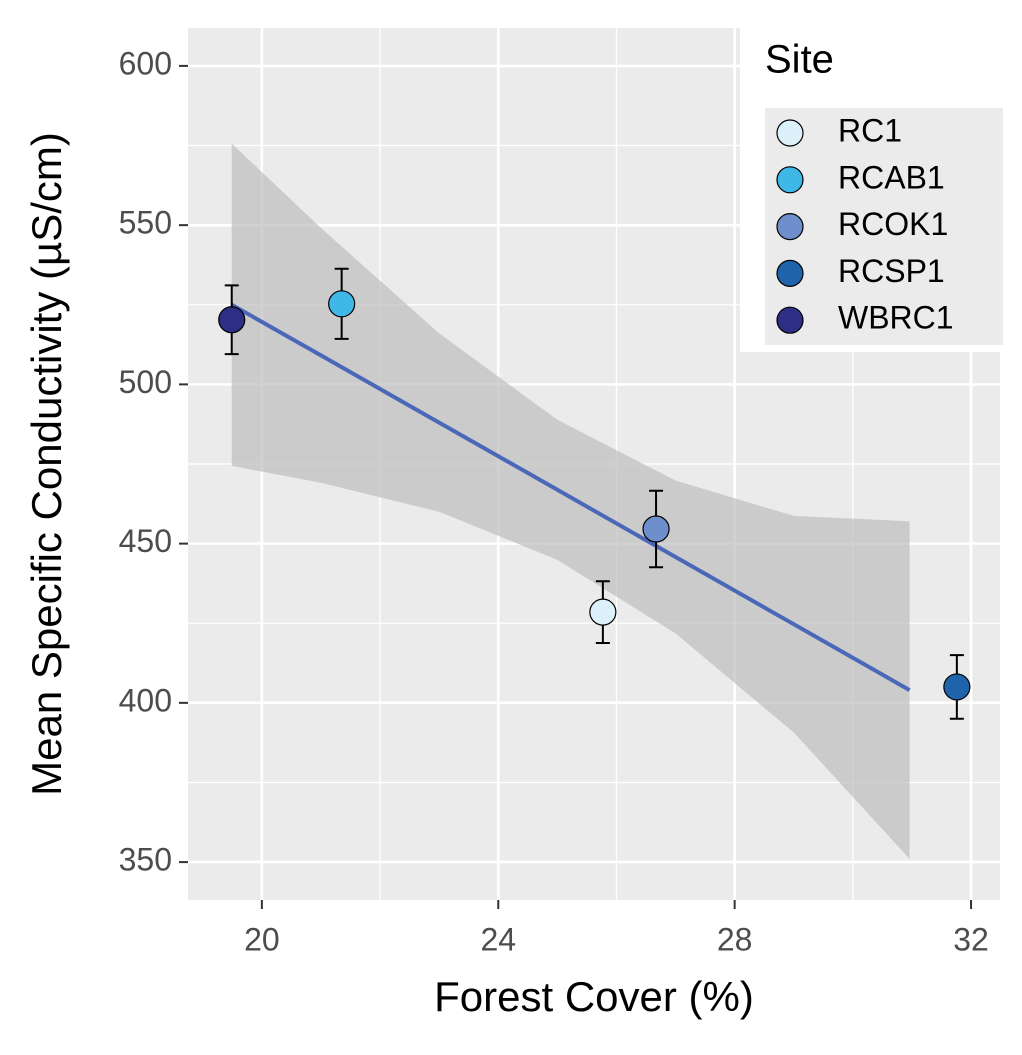 Image resolution: width=1022 pixels, height=1055 pixels. I want to click on legend-label: RCSP1, so click(891, 271).